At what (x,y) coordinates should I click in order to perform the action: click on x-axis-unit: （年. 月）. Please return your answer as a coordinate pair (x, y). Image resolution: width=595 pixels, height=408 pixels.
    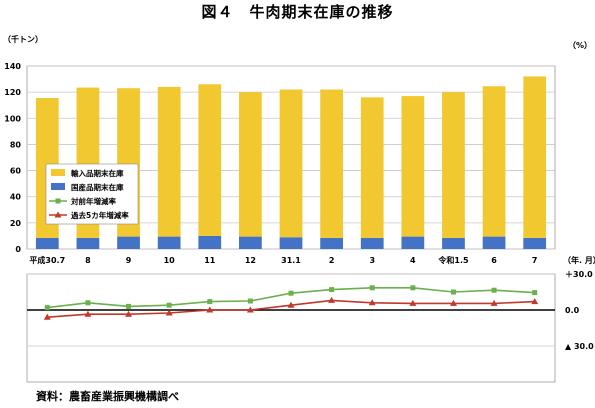
    Looking at the image, I should click on (579, 260).